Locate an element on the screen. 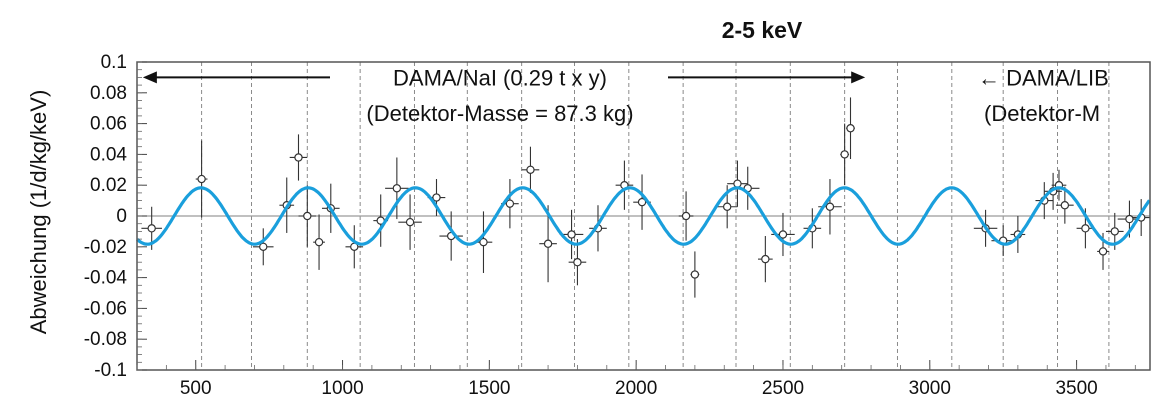 The width and height of the screenshot is (1156, 396). y-tick-label: 0 is located at coordinates (121, 216).